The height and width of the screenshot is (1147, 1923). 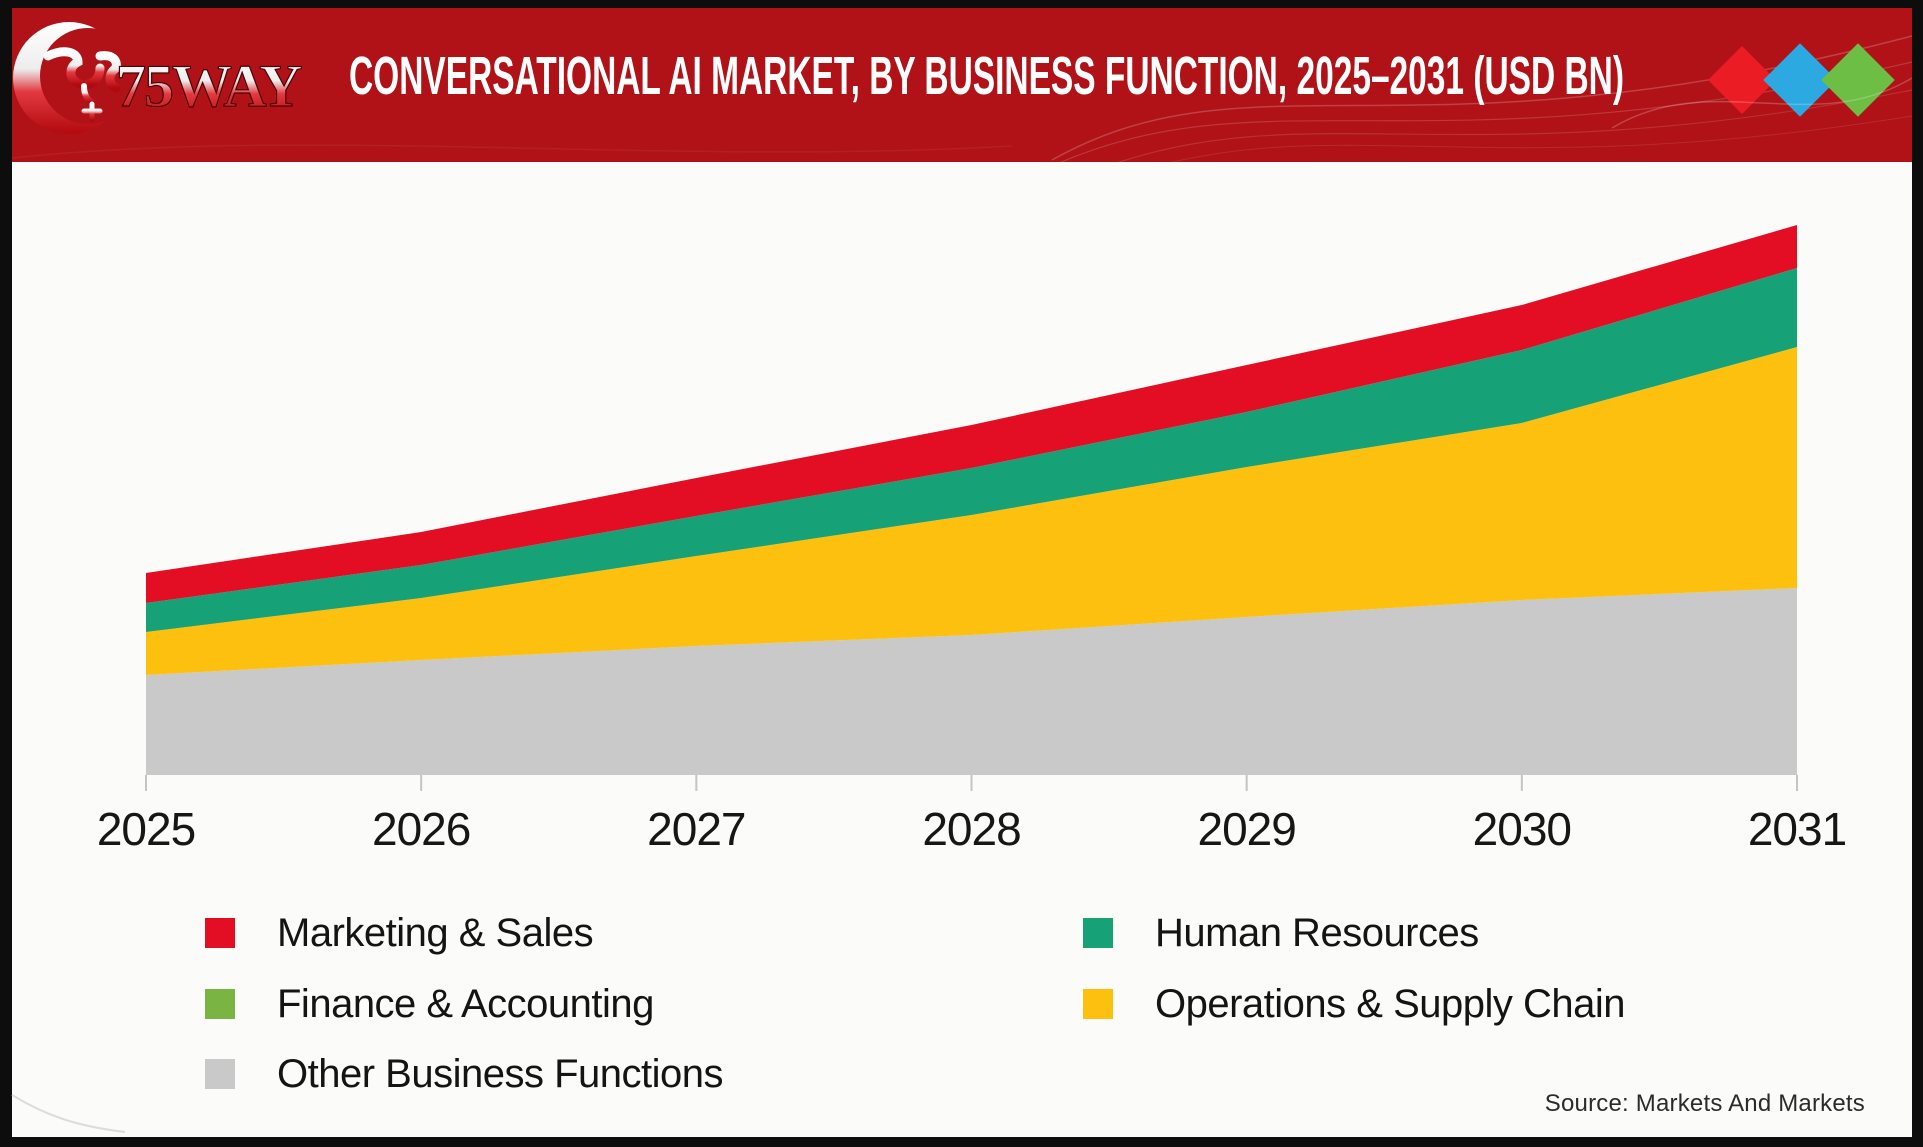 I want to click on legend-label: Marketing & Sales, so click(x=435, y=932).